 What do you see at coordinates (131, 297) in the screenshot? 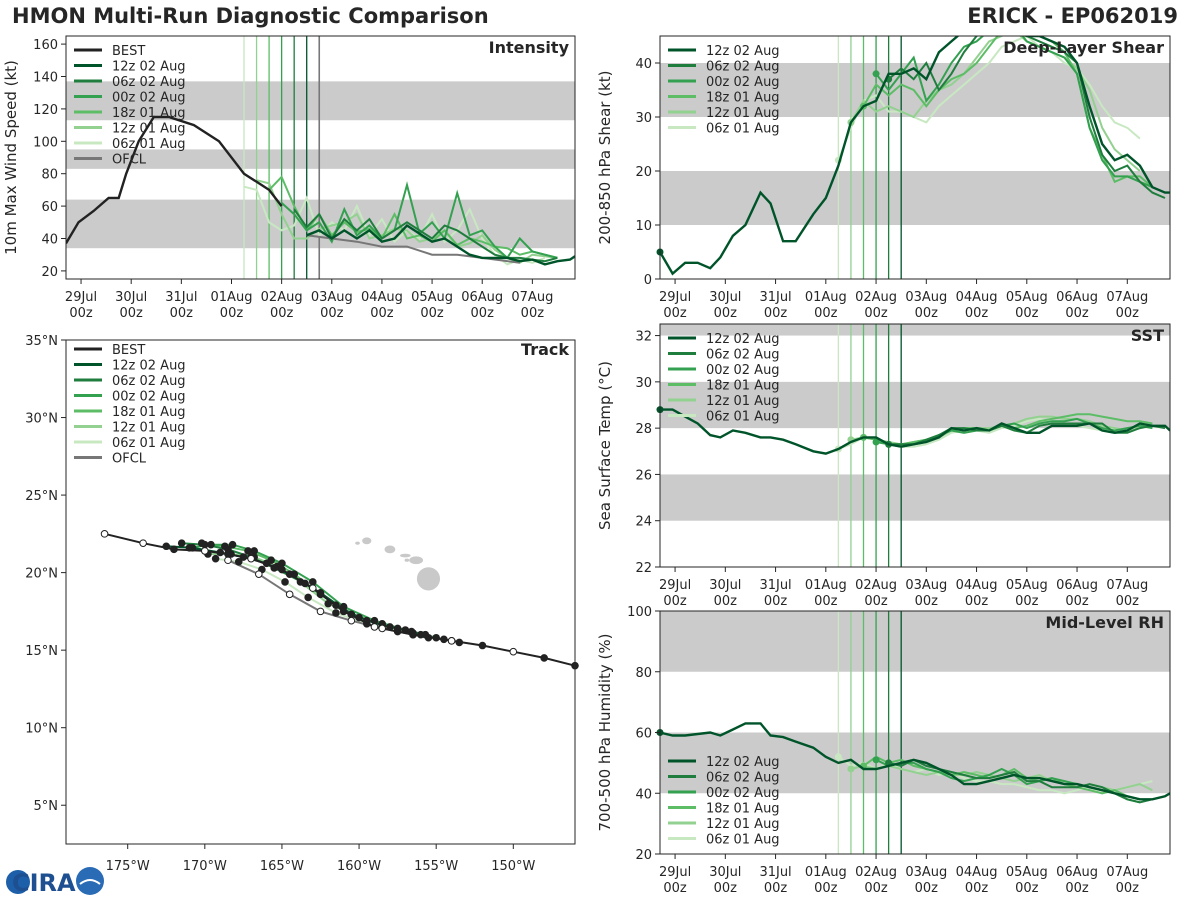
I see `intensity-xtick-label-day: 30Jul` at bounding box center [131, 297].